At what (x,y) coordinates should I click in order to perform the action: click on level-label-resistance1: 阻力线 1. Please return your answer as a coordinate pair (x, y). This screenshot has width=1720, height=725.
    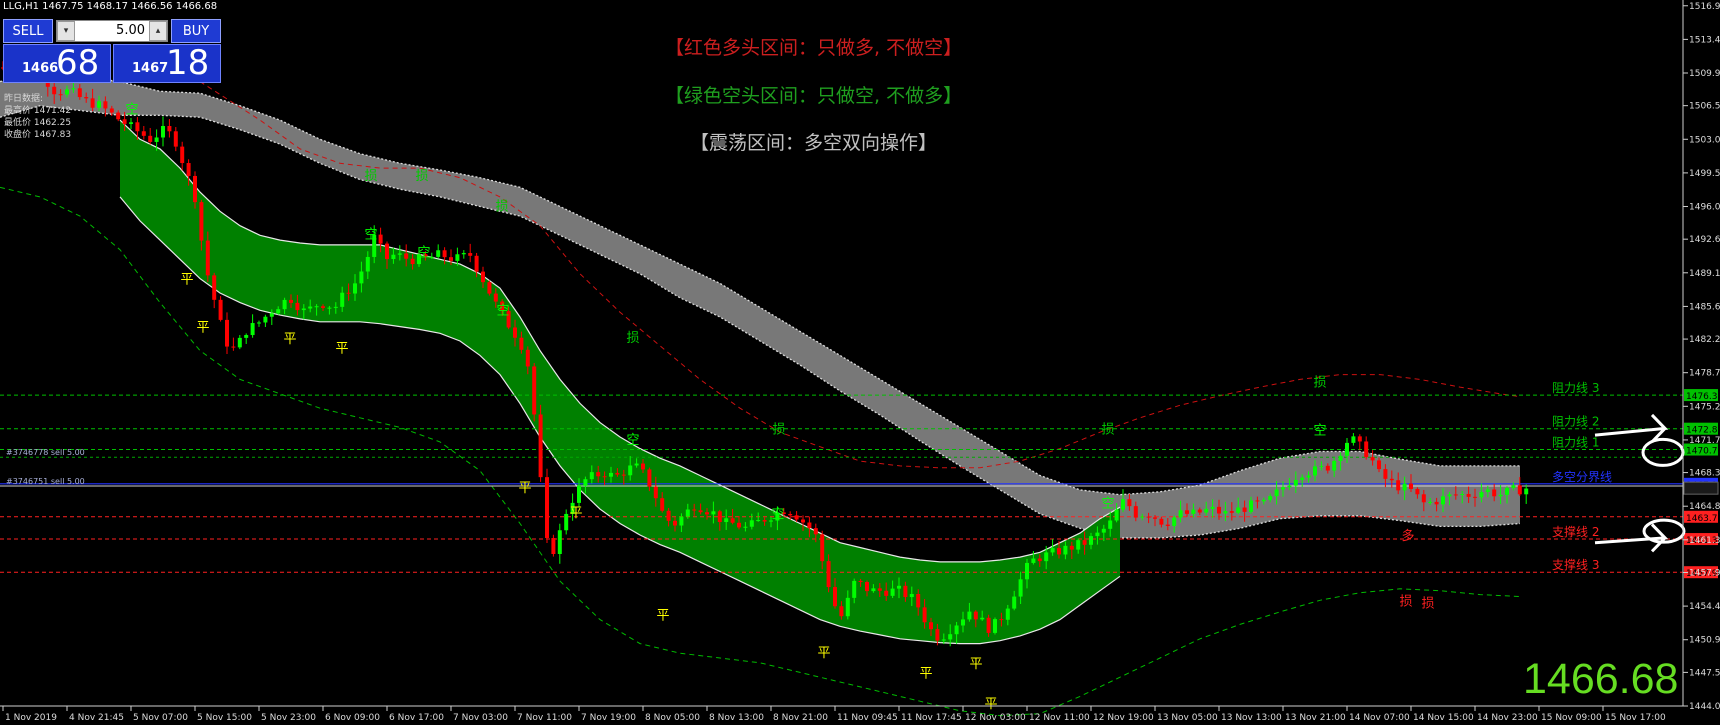
    Looking at the image, I should click on (1575, 443).